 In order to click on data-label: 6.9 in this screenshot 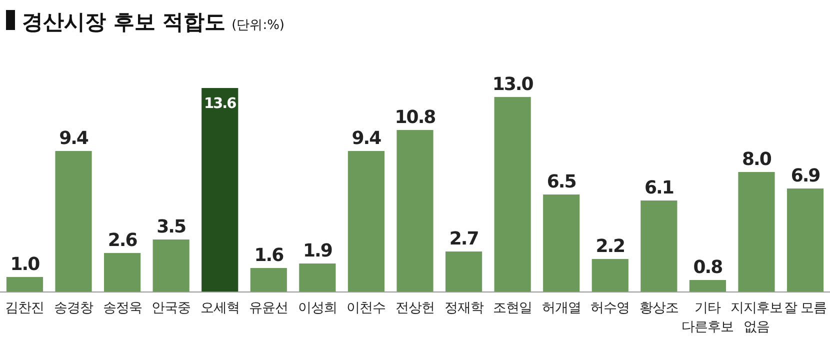, I will do `click(805, 176)`.